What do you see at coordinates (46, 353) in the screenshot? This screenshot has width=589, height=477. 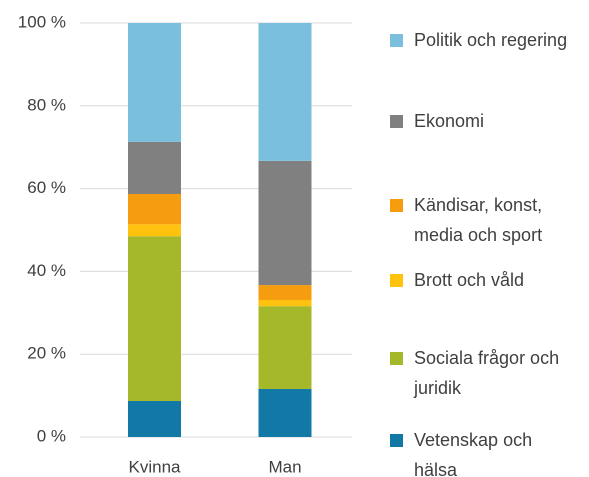 I see `y-tick-label: 20 %` at bounding box center [46, 353].